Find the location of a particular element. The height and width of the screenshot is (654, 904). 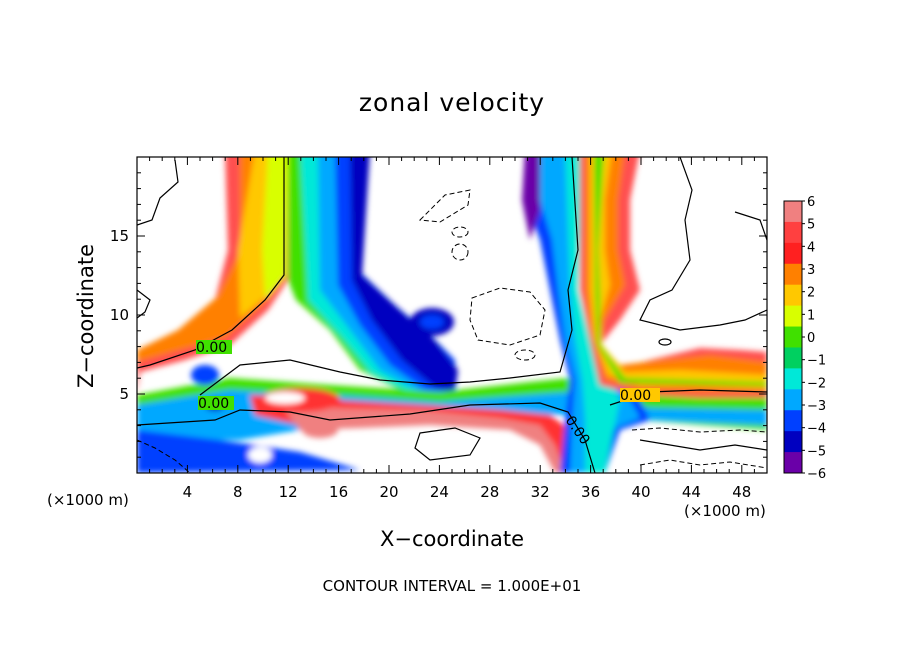

x-tick-label: 4 is located at coordinates (188, 492).